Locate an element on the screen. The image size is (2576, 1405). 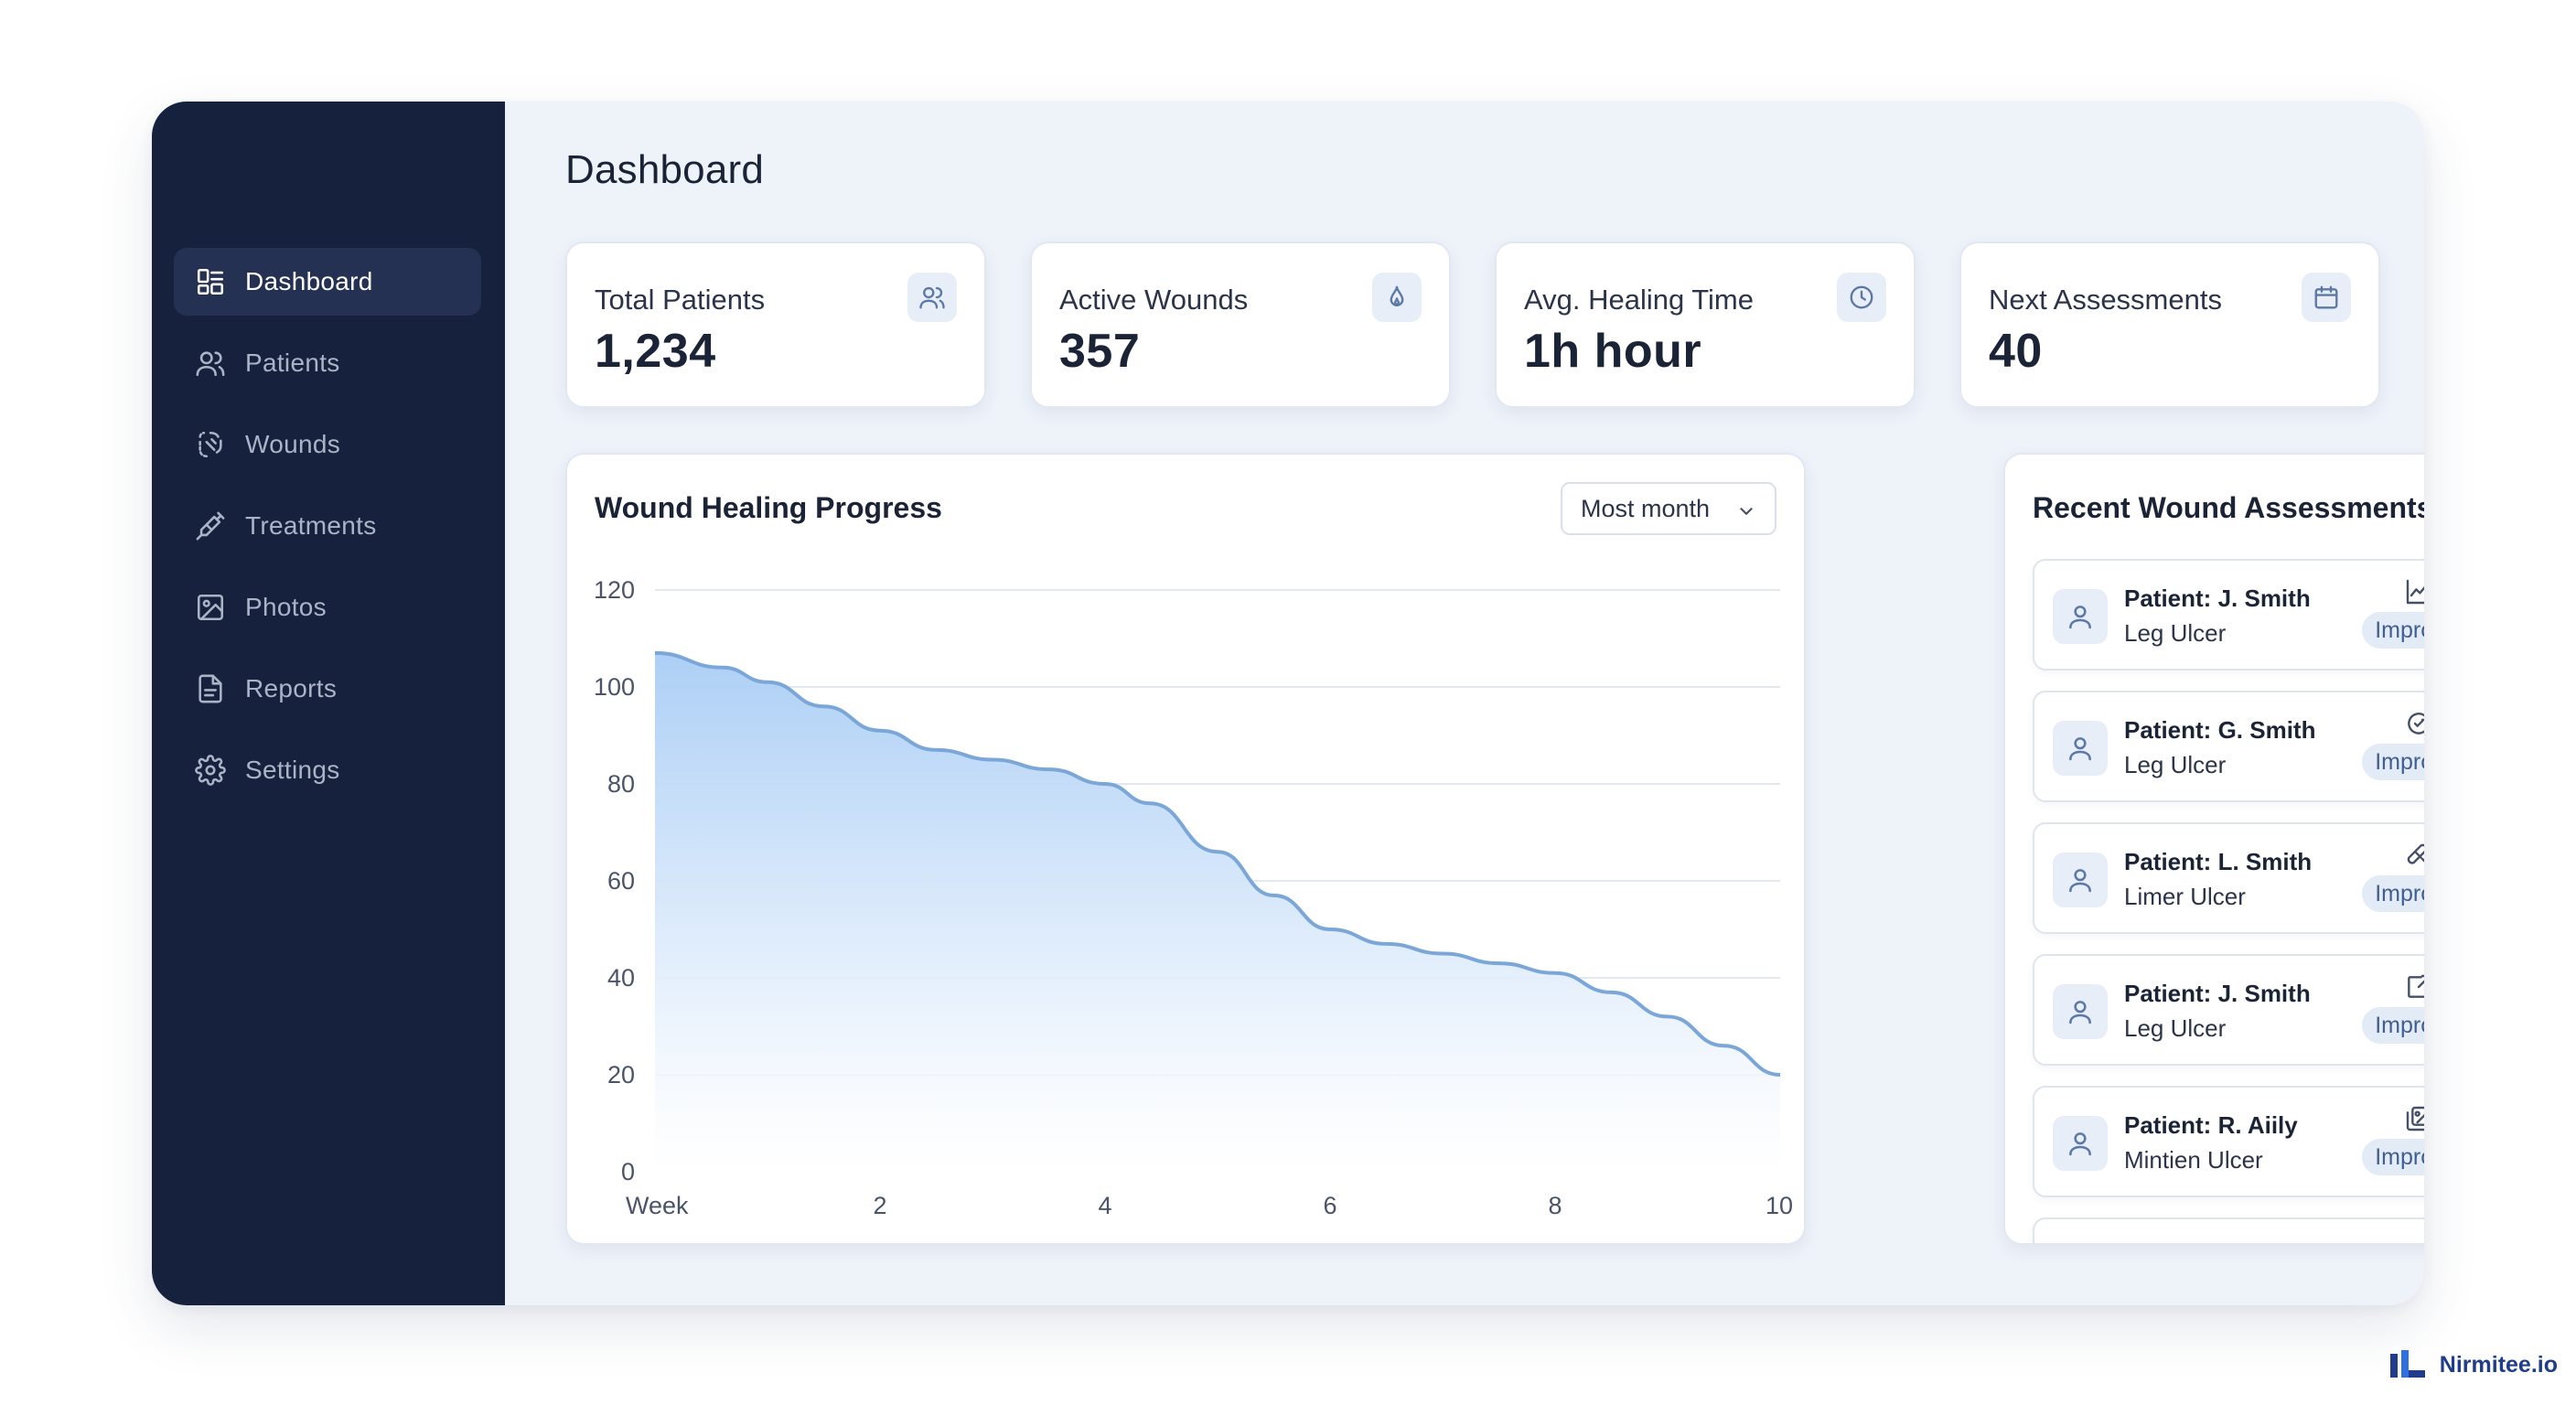
sidebar-item-label: Wounds is located at coordinates (293, 444).